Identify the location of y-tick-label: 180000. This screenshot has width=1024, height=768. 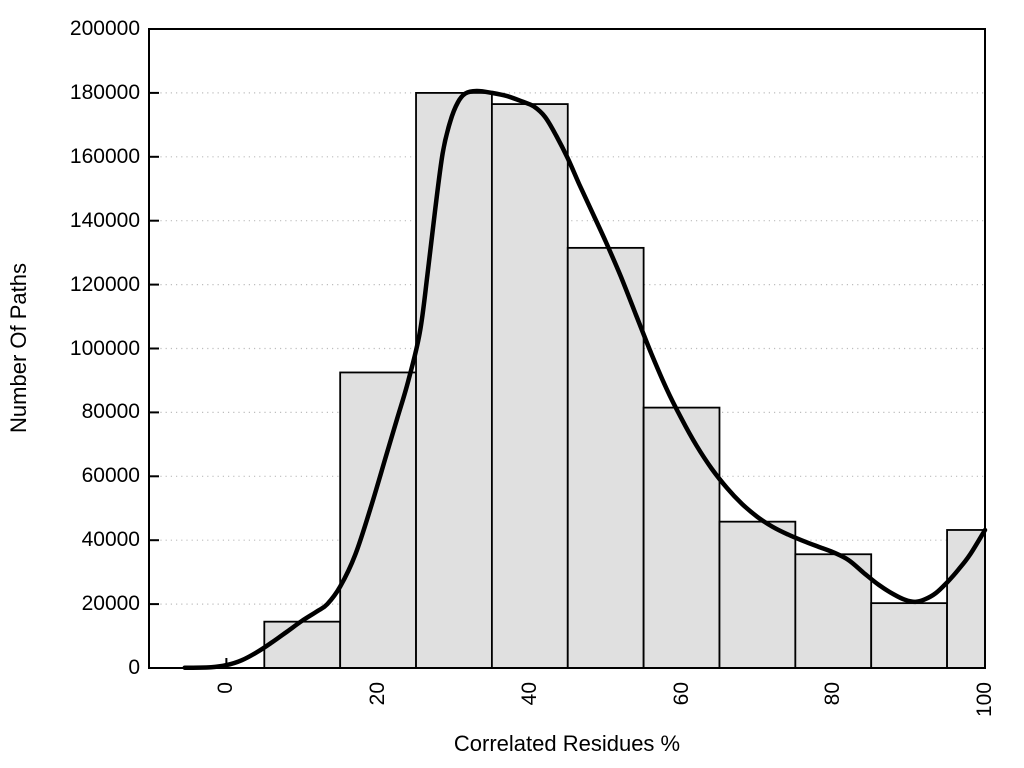
(104, 92).